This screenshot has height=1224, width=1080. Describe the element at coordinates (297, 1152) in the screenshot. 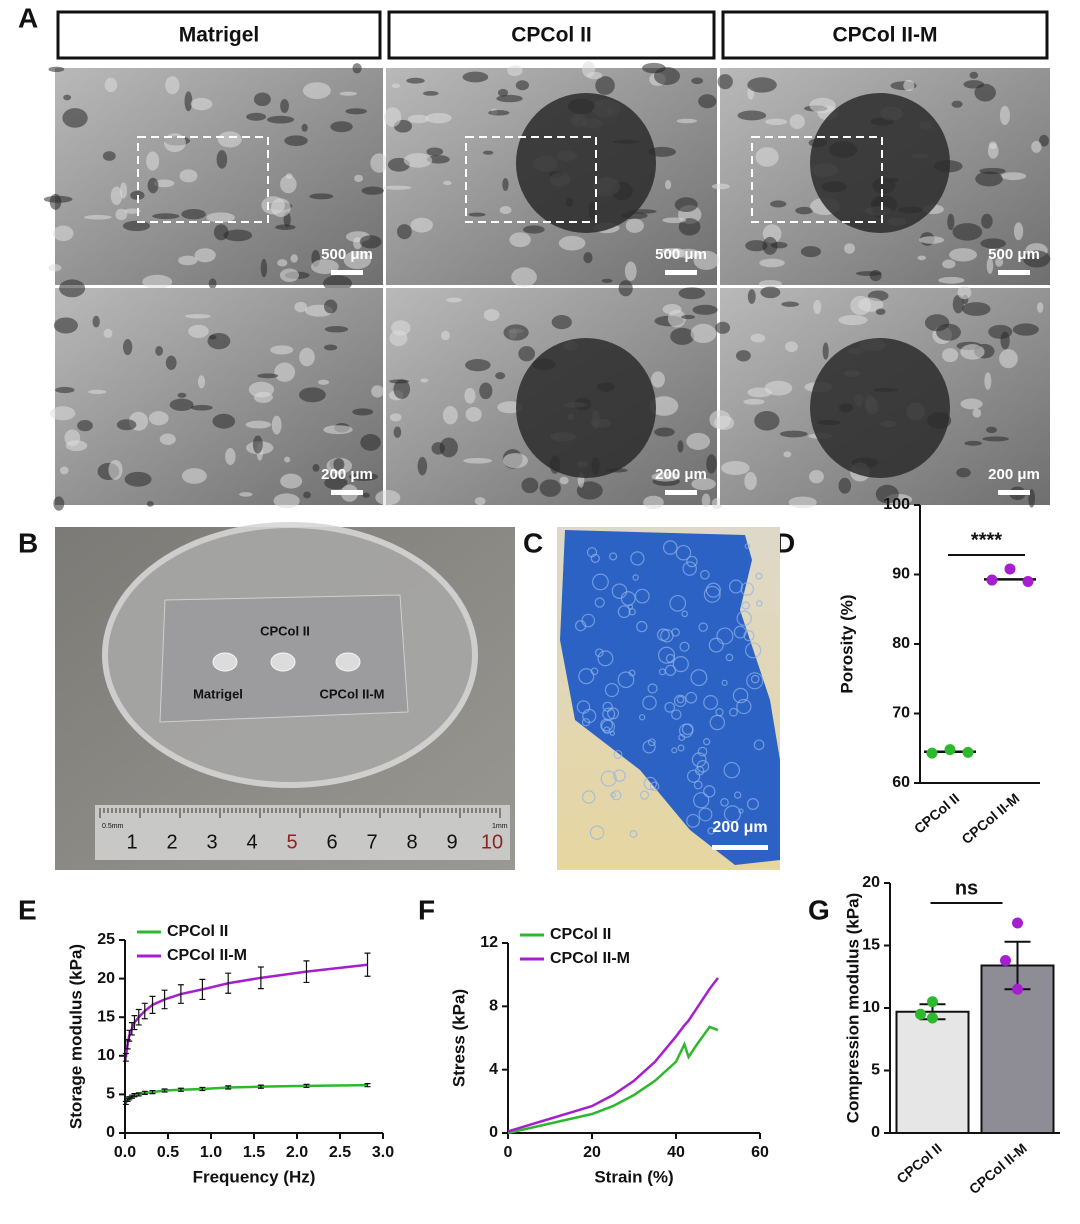

I see `x-tick-label: 2.0` at that location.